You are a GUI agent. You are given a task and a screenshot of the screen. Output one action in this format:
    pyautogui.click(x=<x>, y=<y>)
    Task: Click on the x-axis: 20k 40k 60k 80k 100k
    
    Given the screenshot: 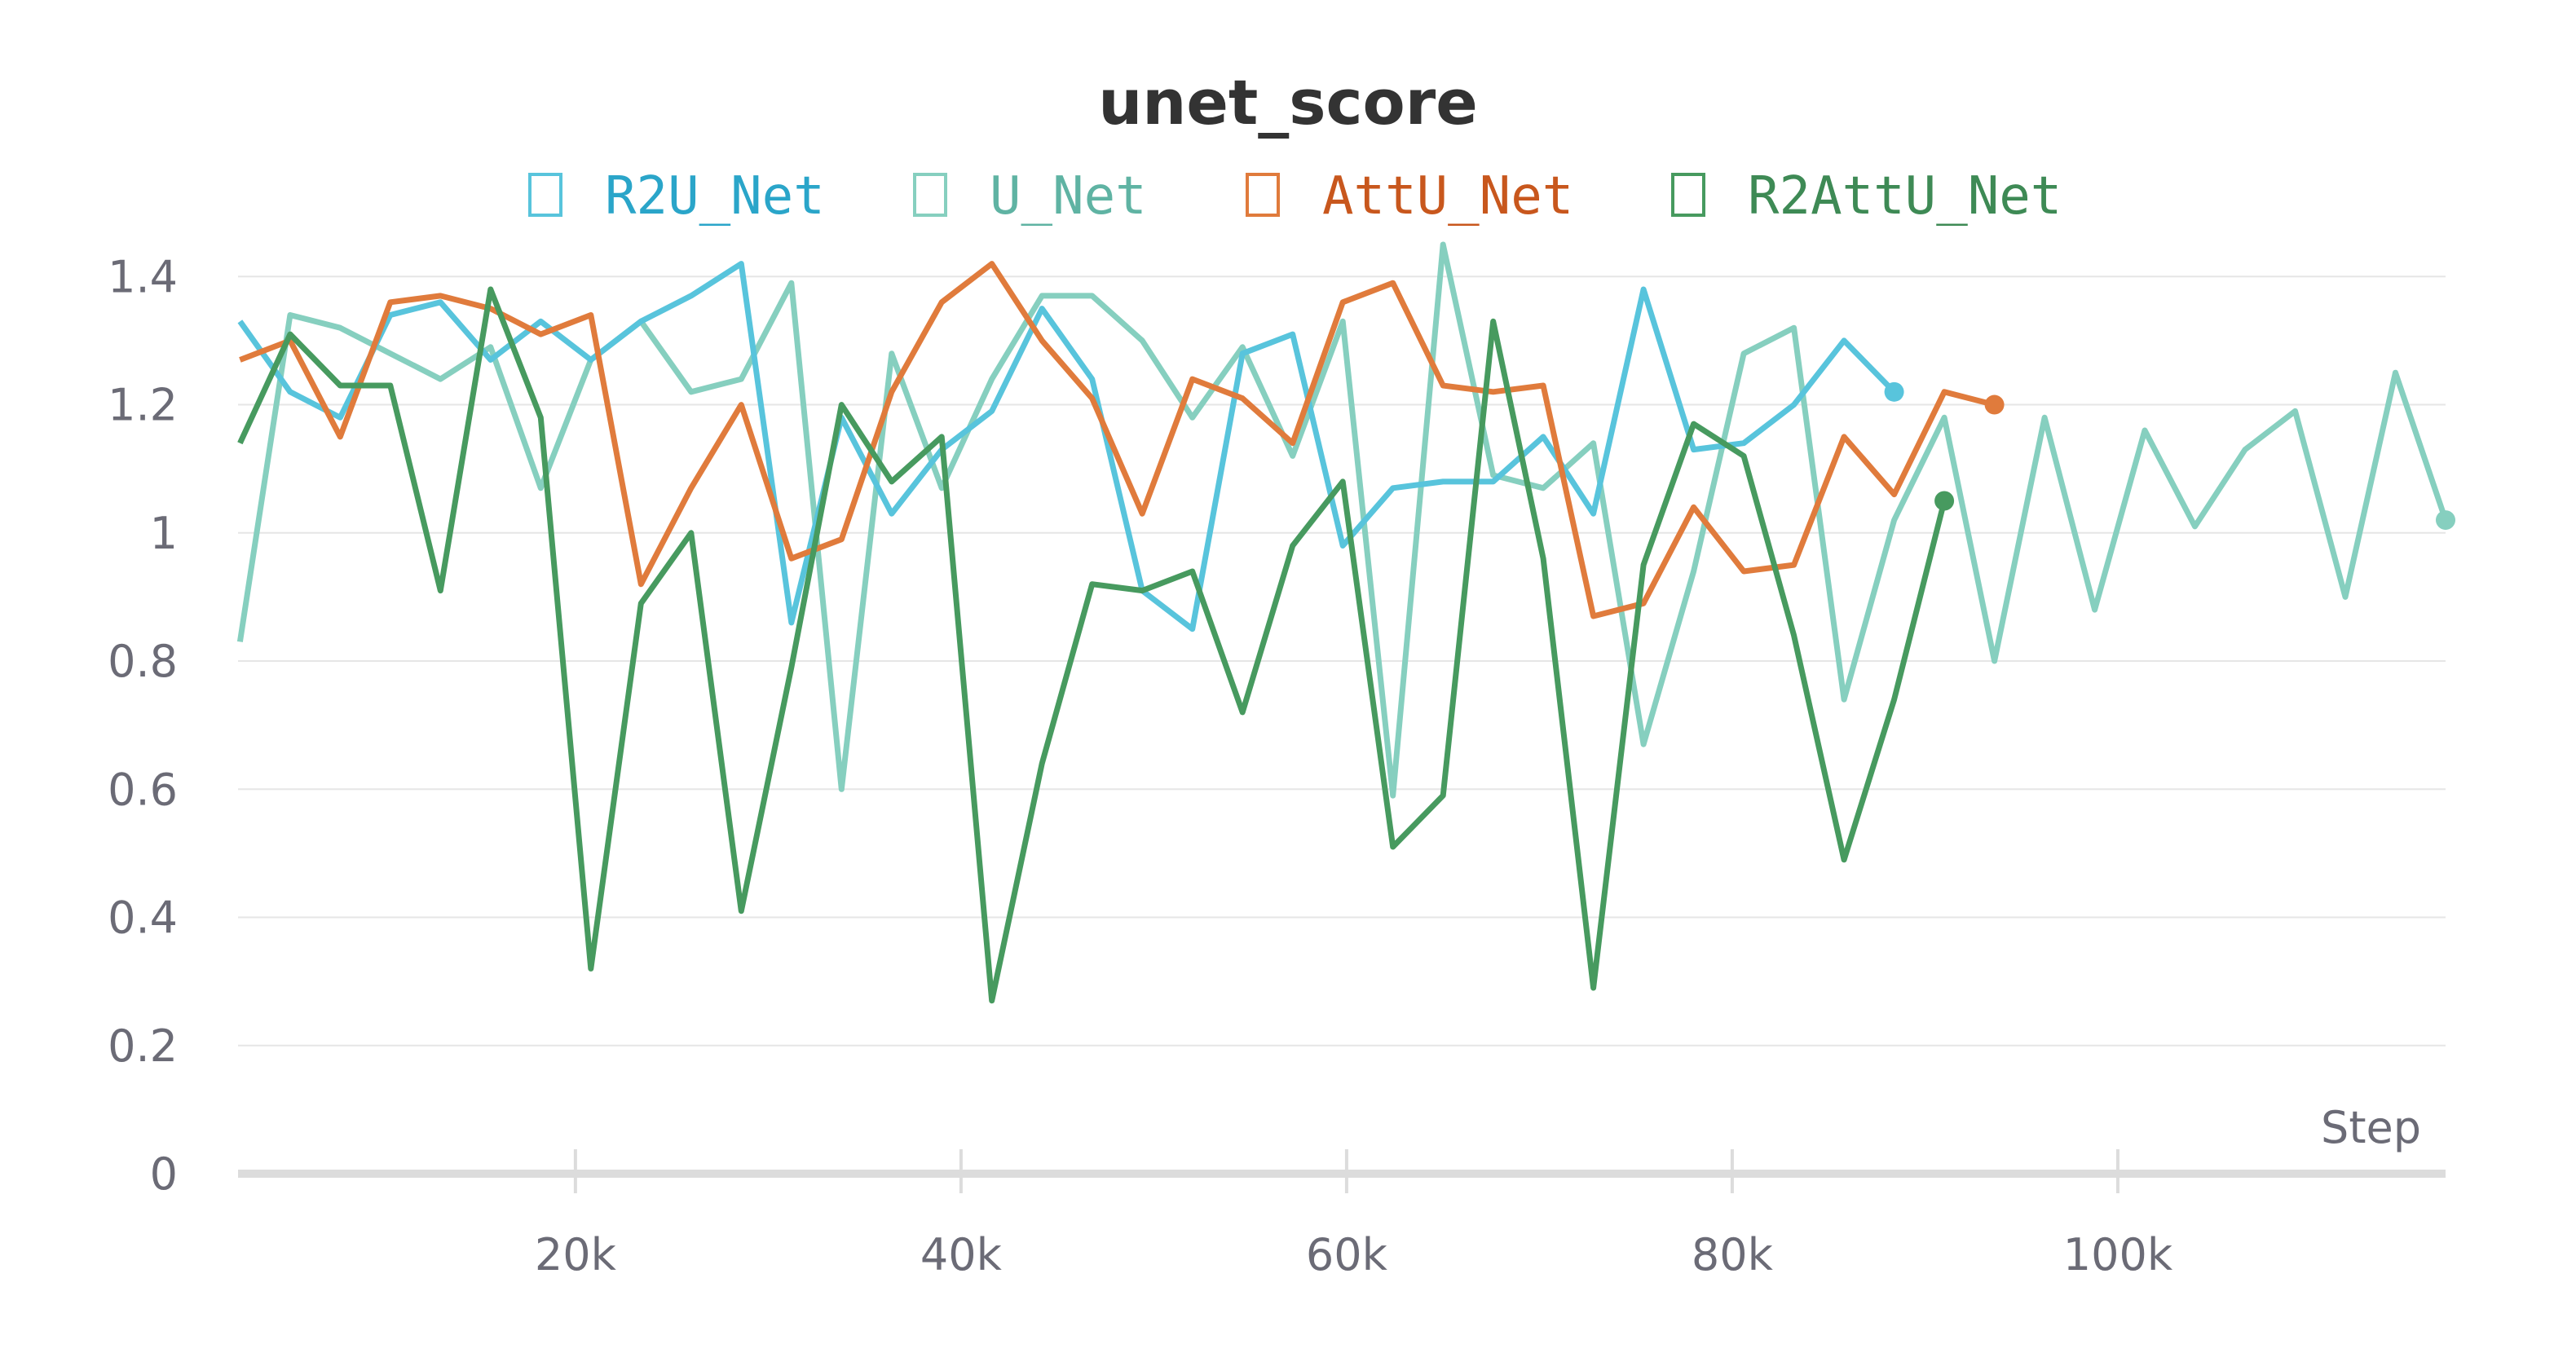 What is the action you would take?
    pyautogui.click(x=1342, y=1214)
    